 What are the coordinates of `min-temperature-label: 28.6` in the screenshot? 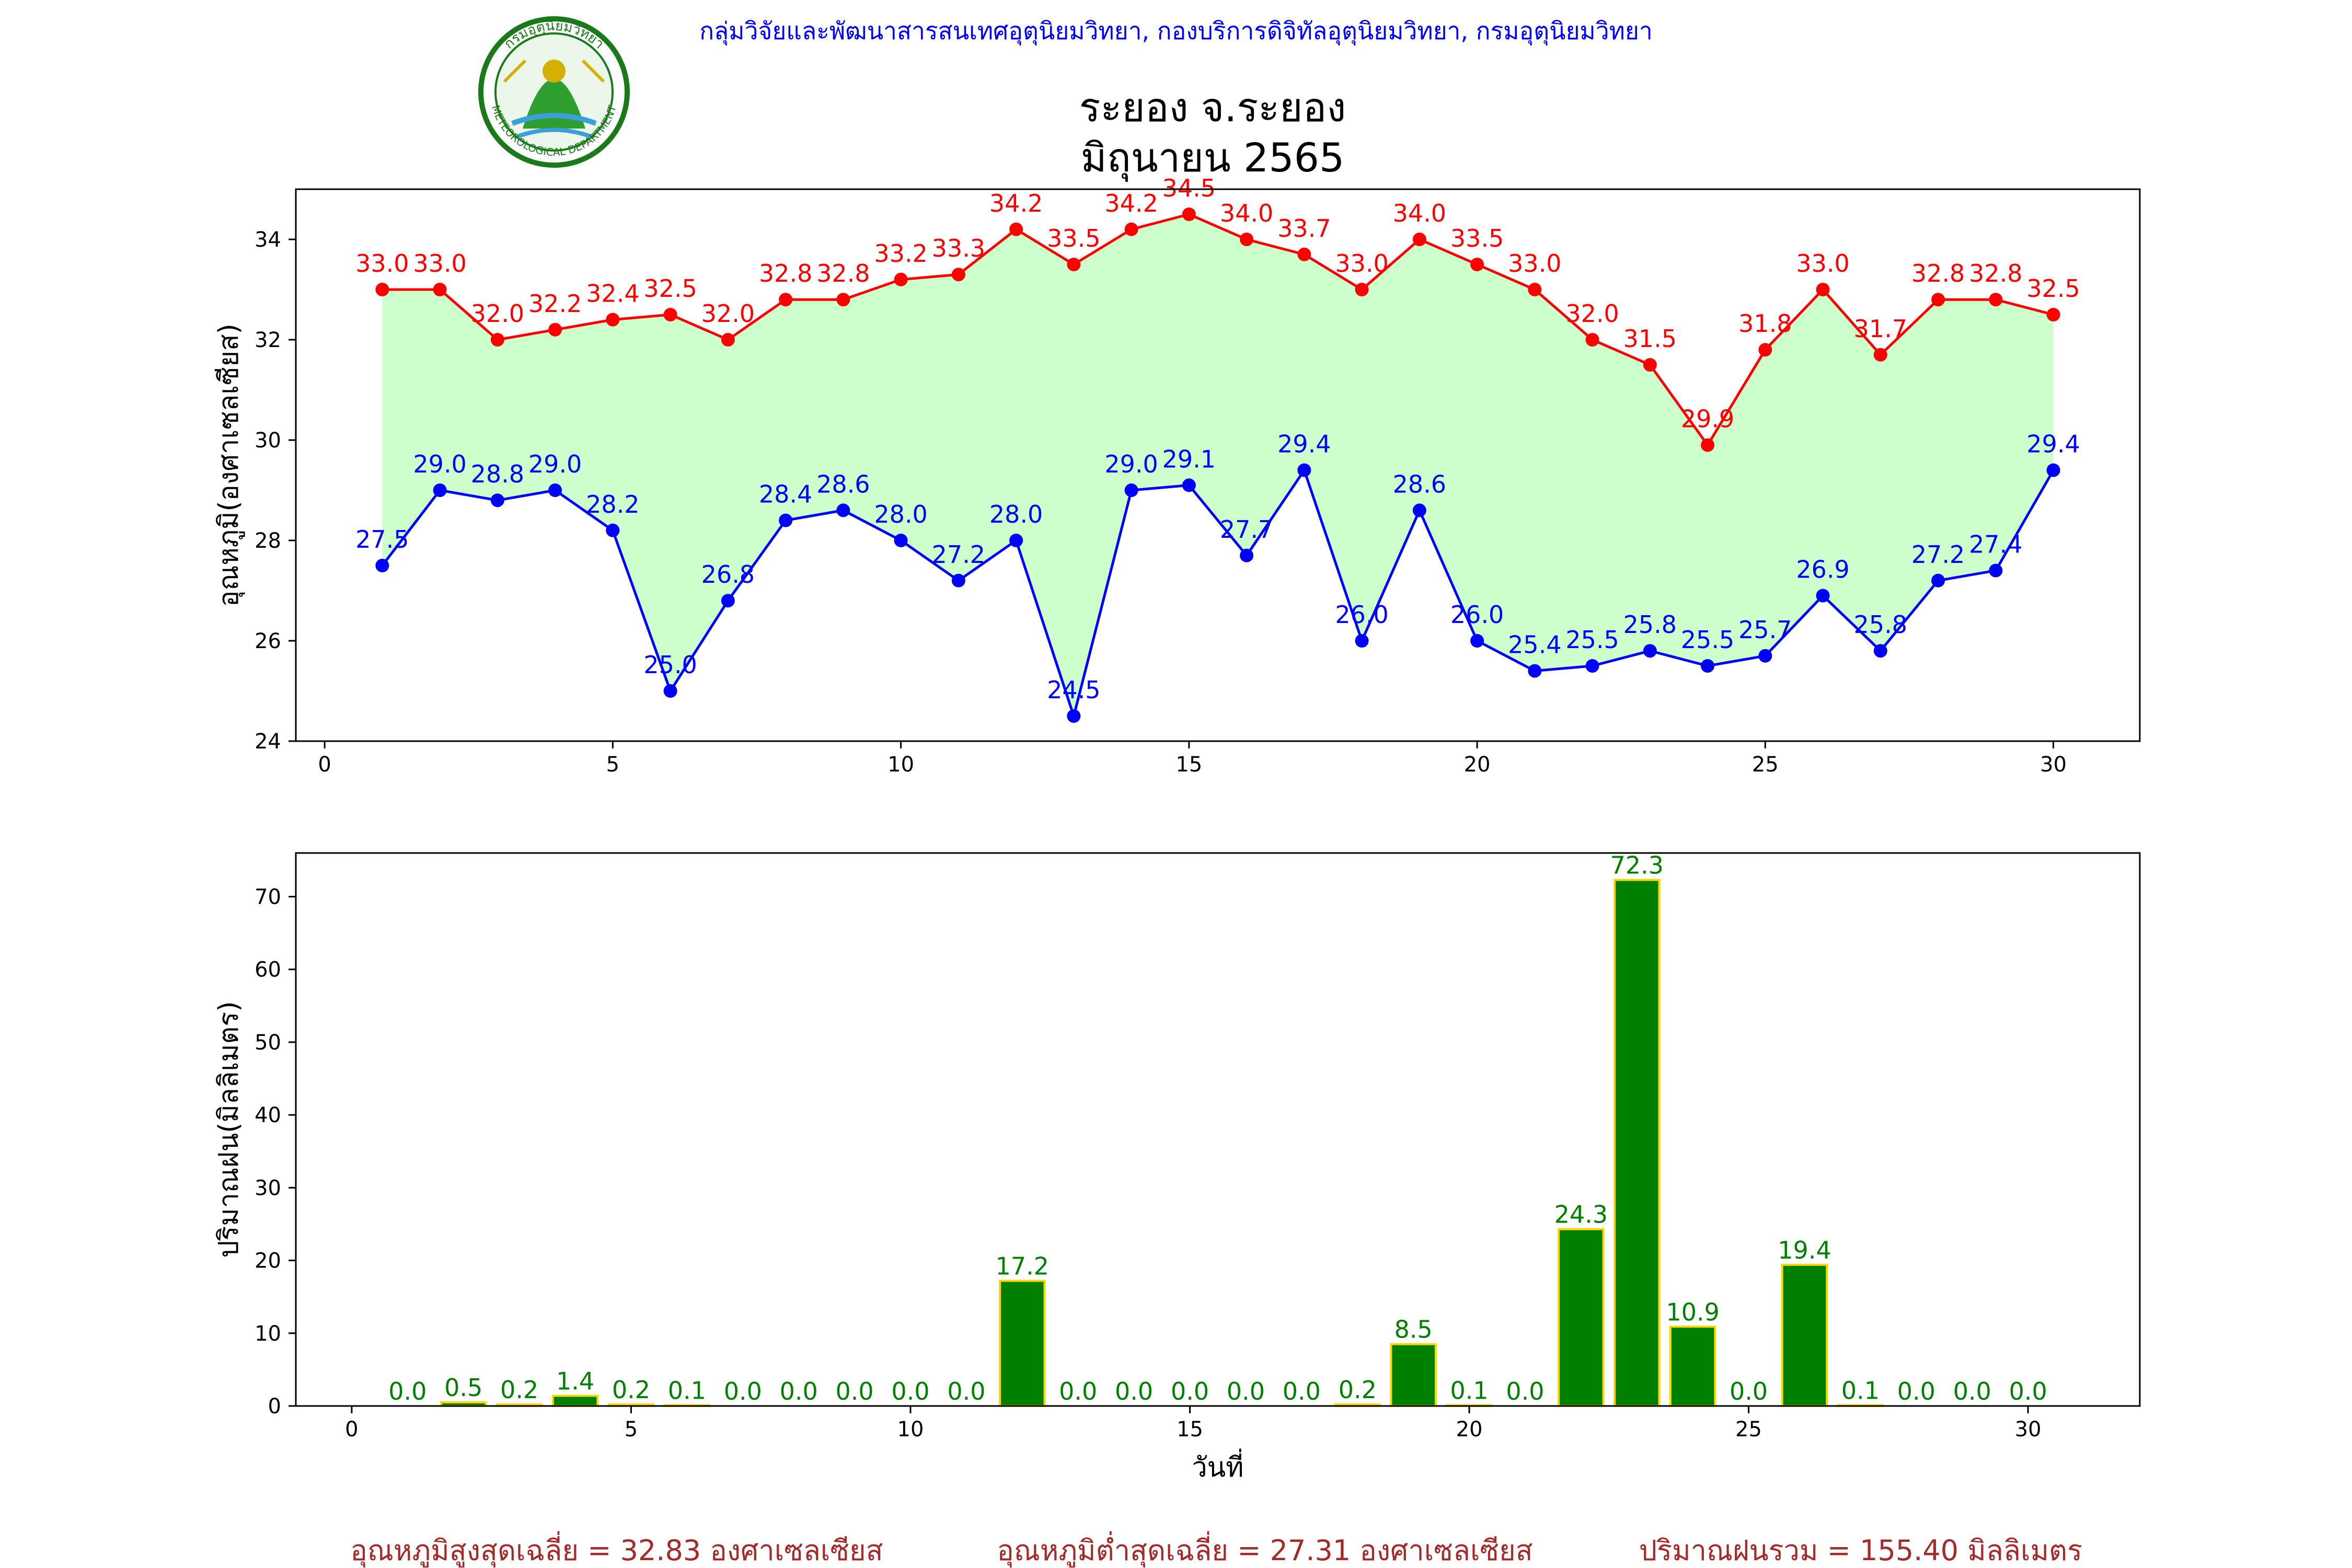 It's located at (843, 484).